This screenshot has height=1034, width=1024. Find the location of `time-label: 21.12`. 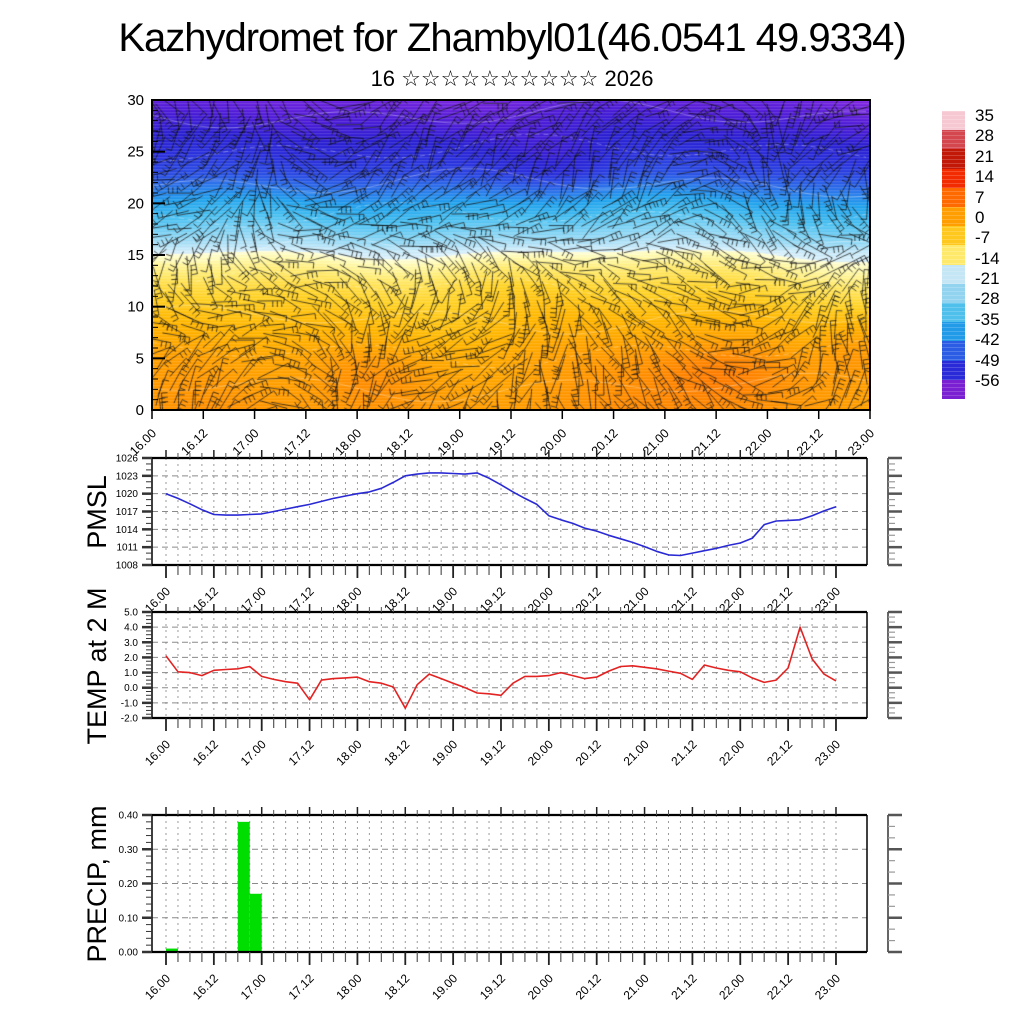

time-label: 21.12 is located at coordinates (683, 752).